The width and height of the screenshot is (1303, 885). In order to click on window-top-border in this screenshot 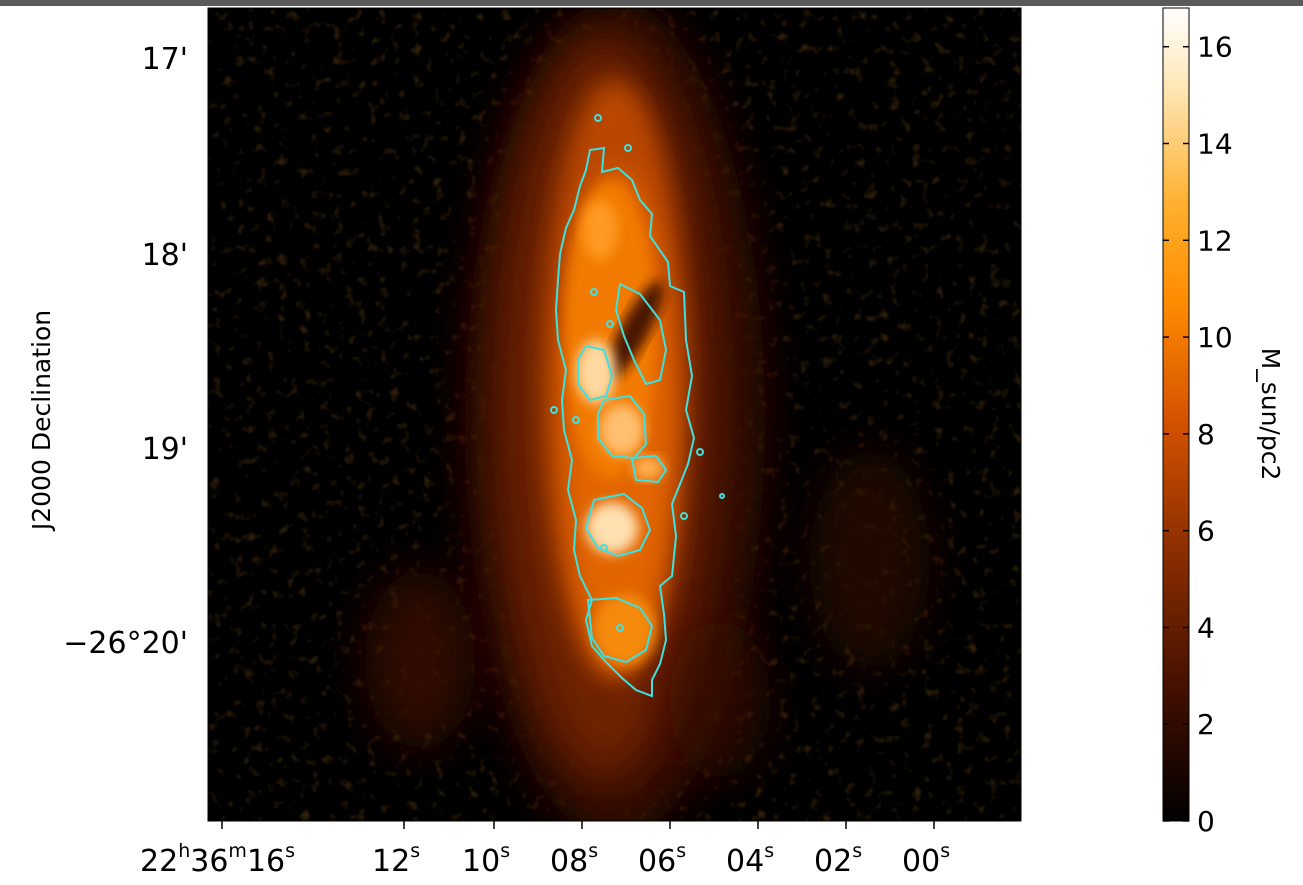, I will do `click(651, 3)`.